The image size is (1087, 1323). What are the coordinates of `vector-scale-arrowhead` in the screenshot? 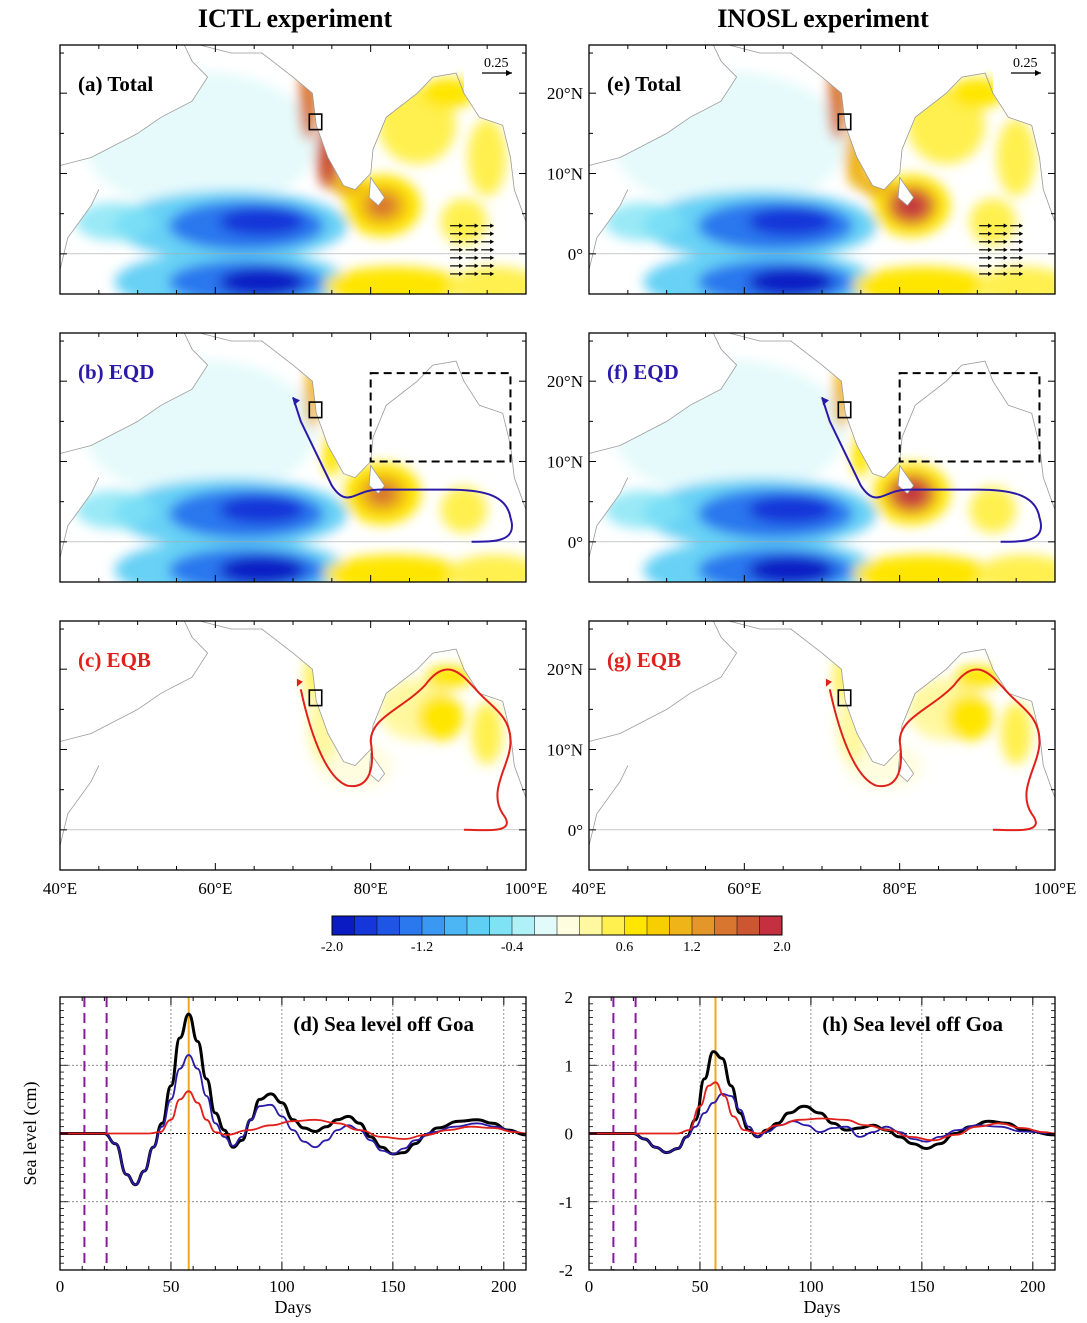 It's located at (509, 73).